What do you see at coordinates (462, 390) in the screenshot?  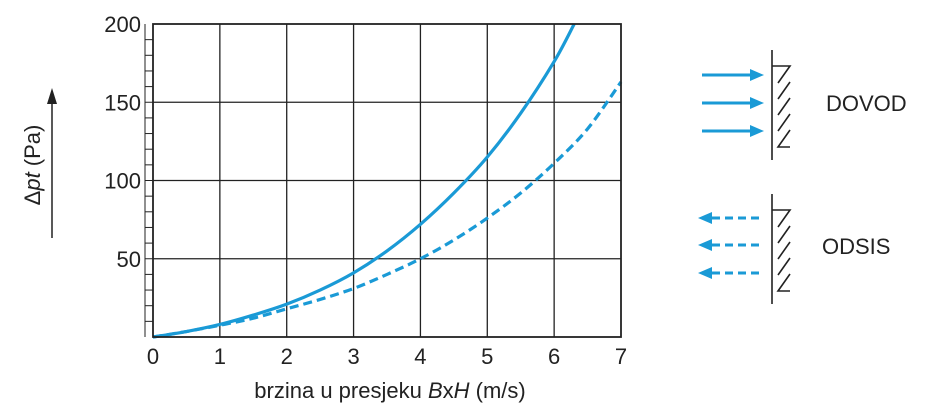 I see `x-axis-label-h: H` at bounding box center [462, 390].